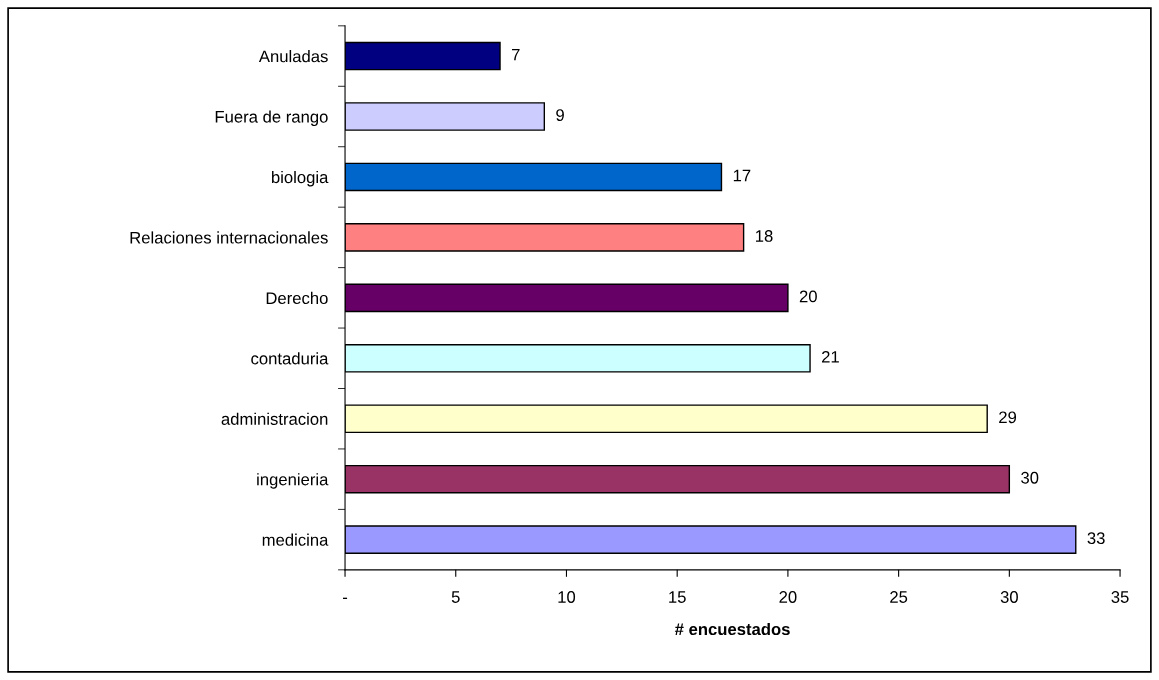 This screenshot has width=1159, height=680. Describe the element at coordinates (345, 598) in the screenshot. I see `x-tick-label: -` at that location.